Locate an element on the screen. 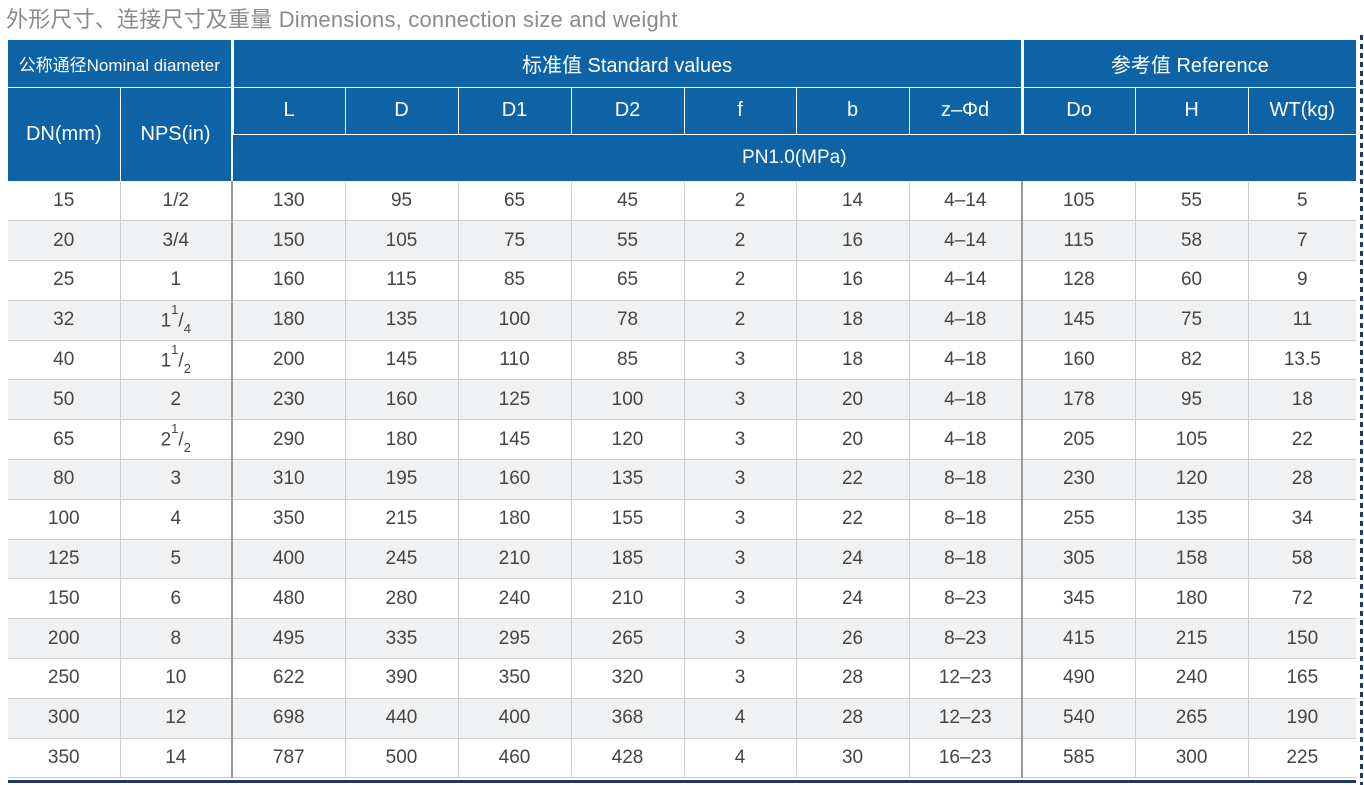 The width and height of the screenshot is (1364, 785). table-row: 65 21/2 290 180 145 120 3 20 4–18 205 105 22 is located at coordinates (682, 440).